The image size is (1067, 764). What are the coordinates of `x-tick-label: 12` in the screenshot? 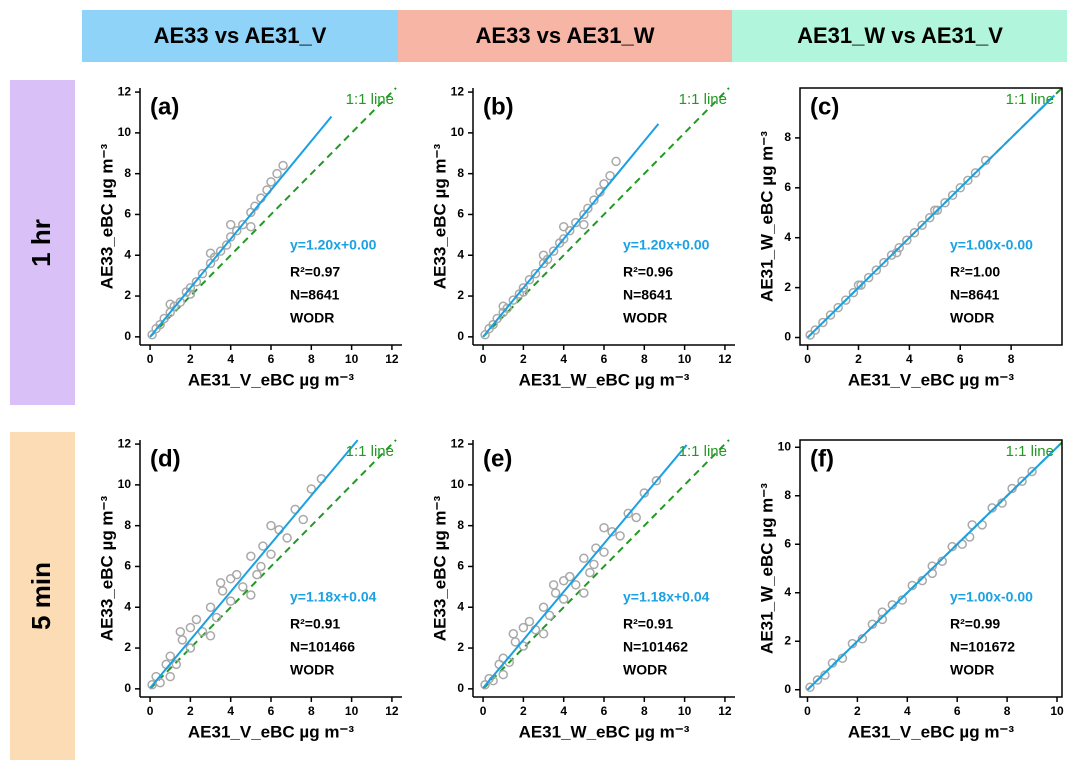 It's located at (392, 711).